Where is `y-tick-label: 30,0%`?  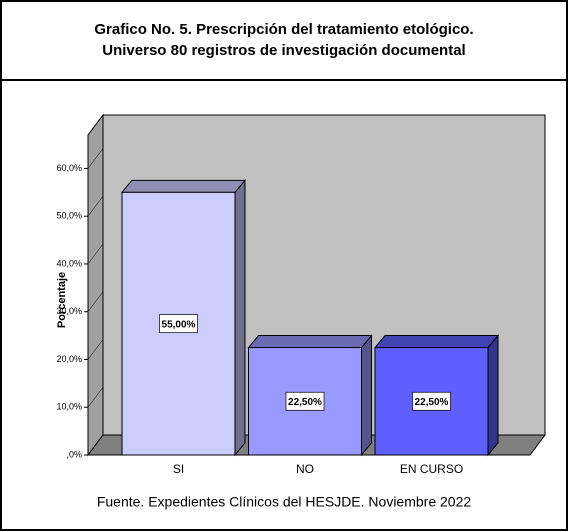
y-tick-label: 30,0% is located at coordinates (69, 311).